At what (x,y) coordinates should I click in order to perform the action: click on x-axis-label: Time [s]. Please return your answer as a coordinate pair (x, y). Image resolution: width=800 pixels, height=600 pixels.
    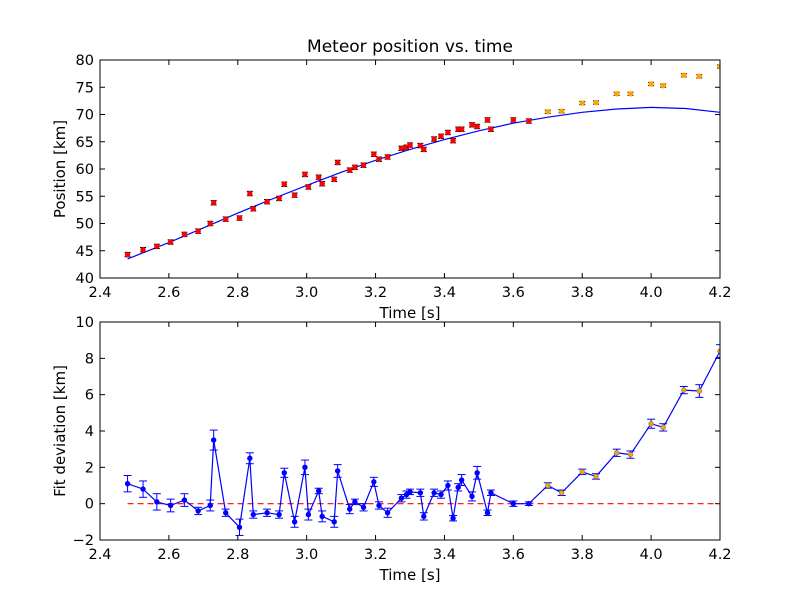
    Looking at the image, I should click on (410, 313).